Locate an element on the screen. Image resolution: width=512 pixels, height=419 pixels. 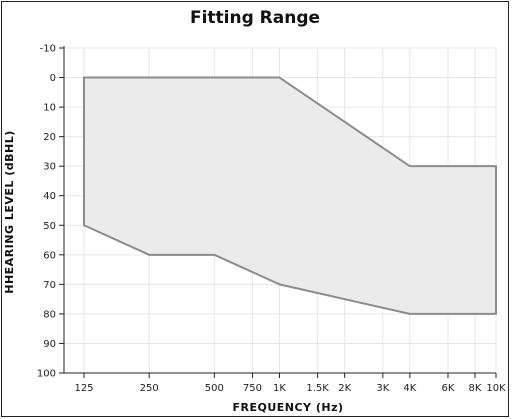
y-tick-label: 90 is located at coordinates (49, 344).